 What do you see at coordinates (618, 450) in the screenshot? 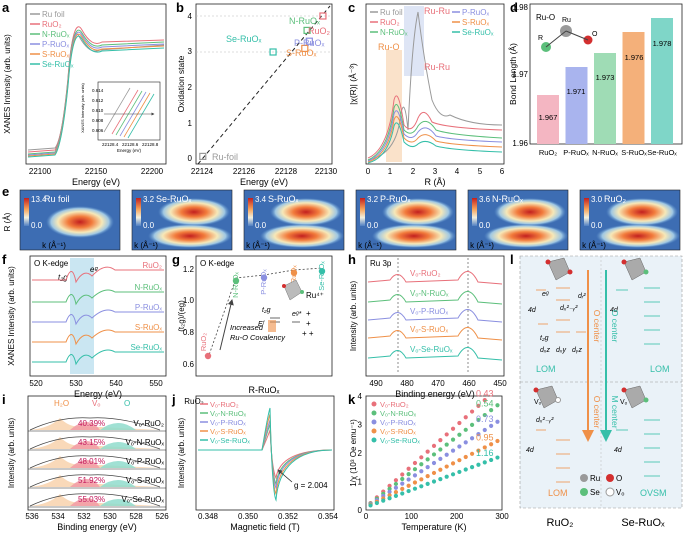
I see `orbital-label: 4d` at bounding box center [618, 450].